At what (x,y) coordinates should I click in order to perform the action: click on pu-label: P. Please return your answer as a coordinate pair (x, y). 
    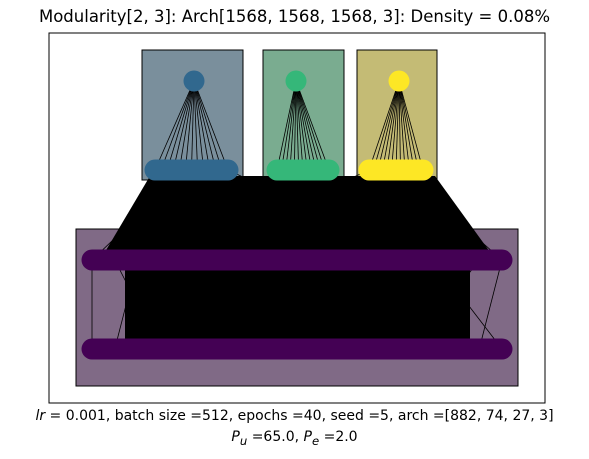
    Looking at the image, I should click on (235, 437).